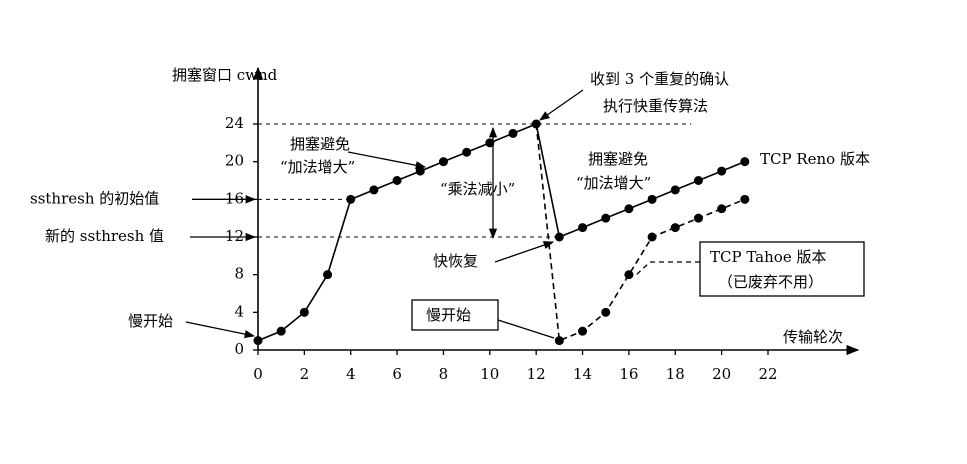 Image resolution: width=967 pixels, height=464 pixels. Describe the element at coordinates (305, 374) in the screenshot. I see `x-tick-label: 2` at that location.